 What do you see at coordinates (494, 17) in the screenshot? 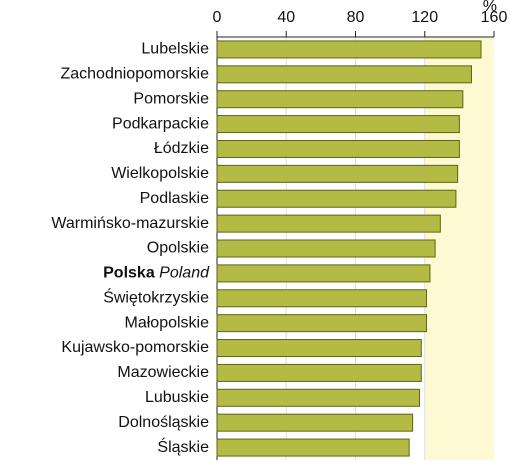
I see `x-tick-label: 160` at bounding box center [494, 17].